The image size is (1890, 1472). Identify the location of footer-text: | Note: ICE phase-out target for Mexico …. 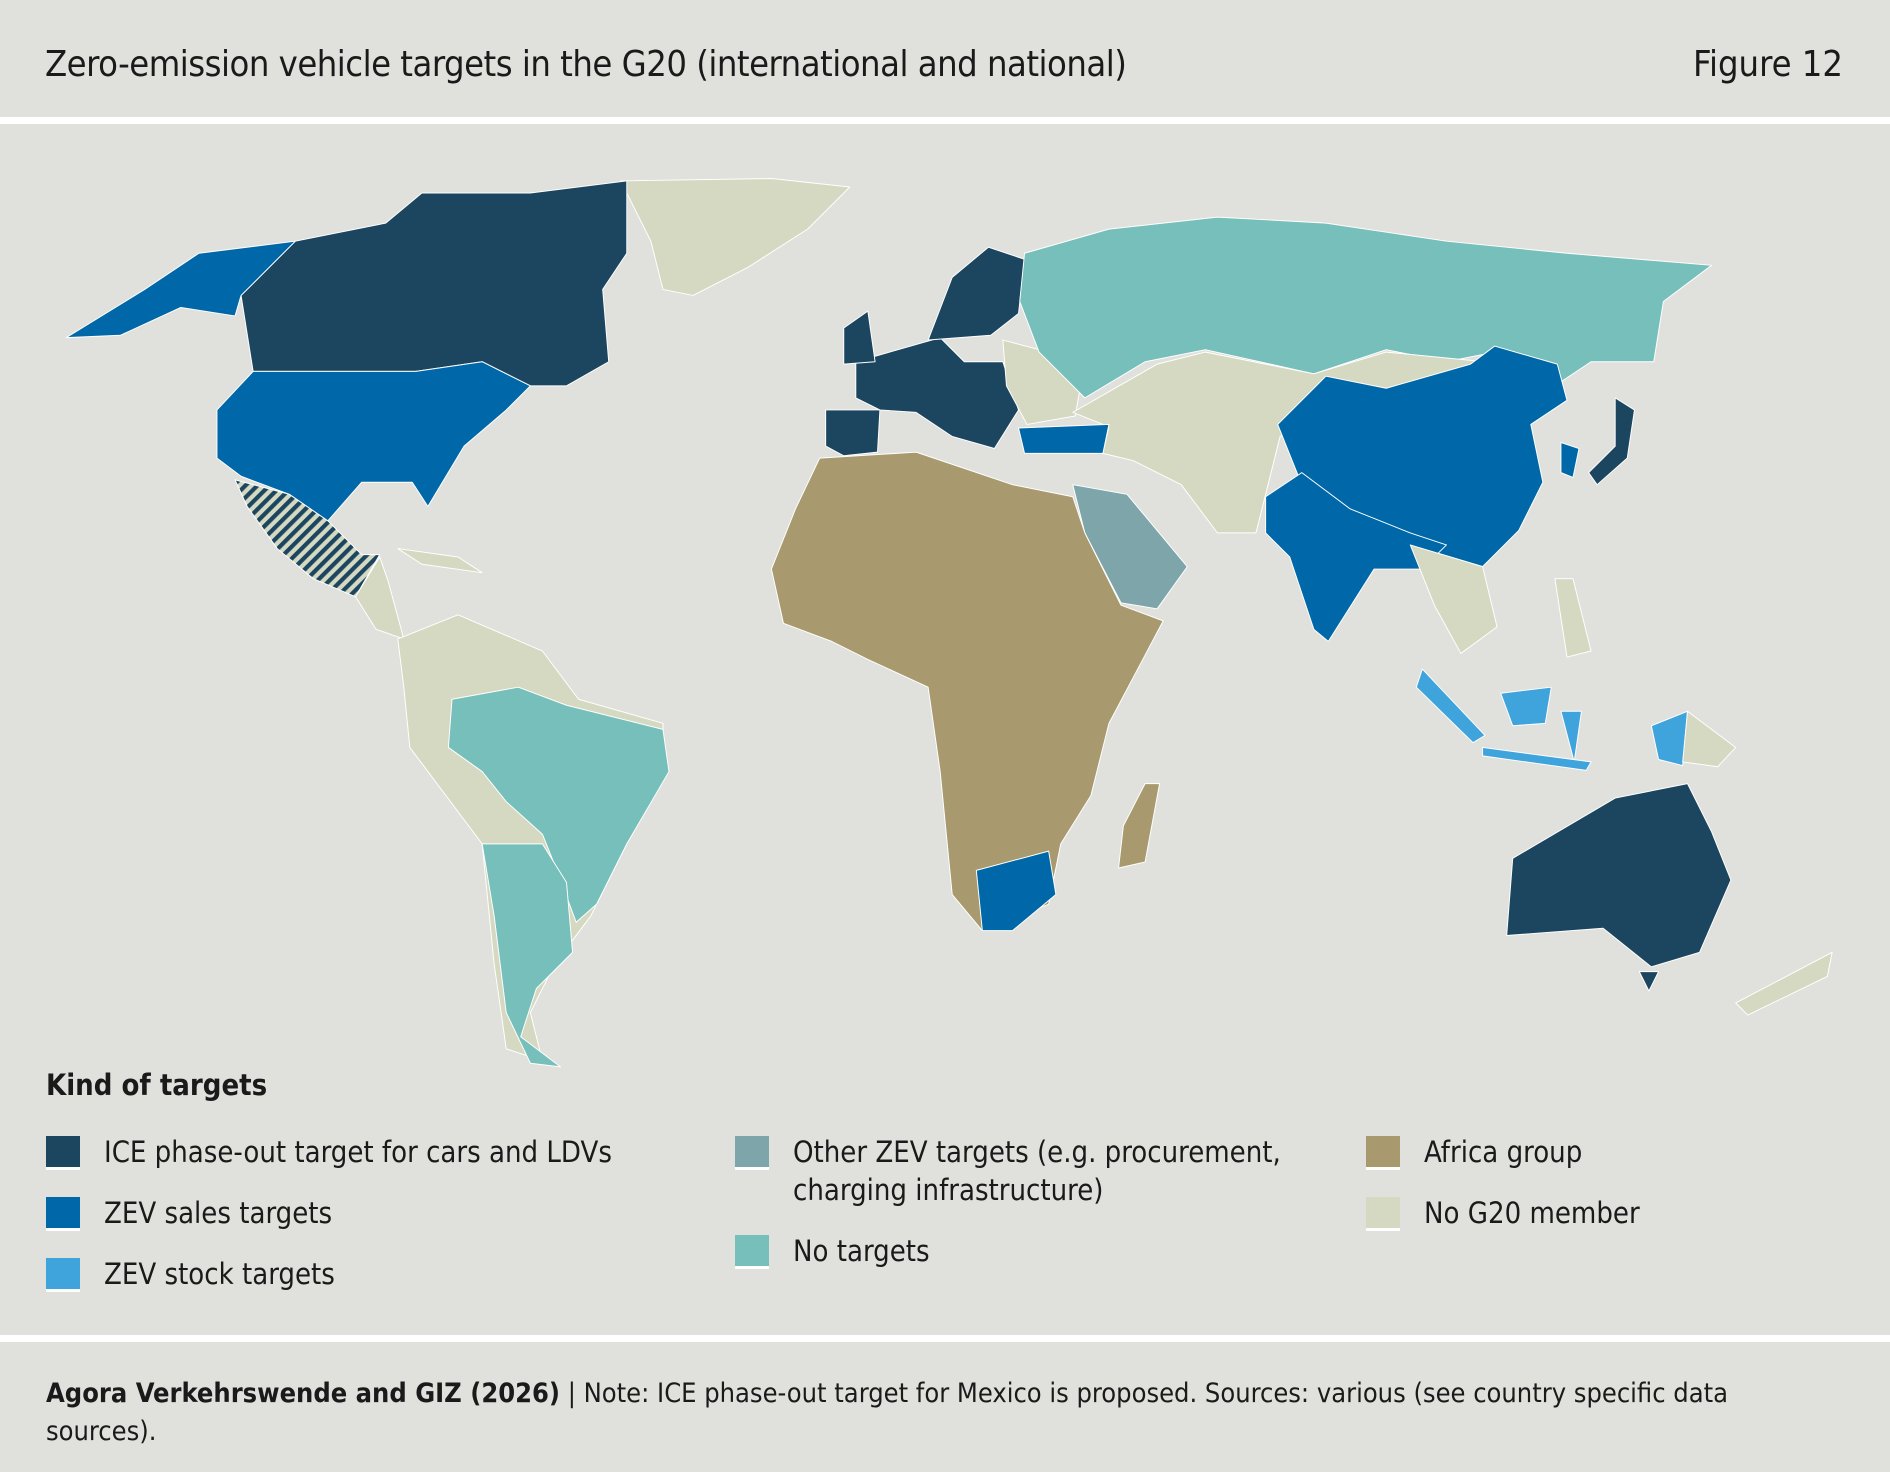
(887, 1412).